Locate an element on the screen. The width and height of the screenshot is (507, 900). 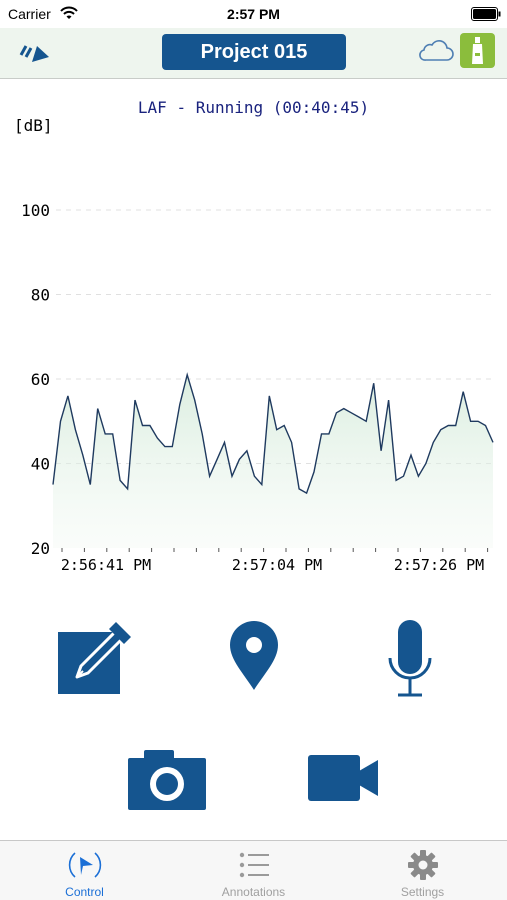
tab-label-annotations: Annotations is located at coordinates (253, 892).